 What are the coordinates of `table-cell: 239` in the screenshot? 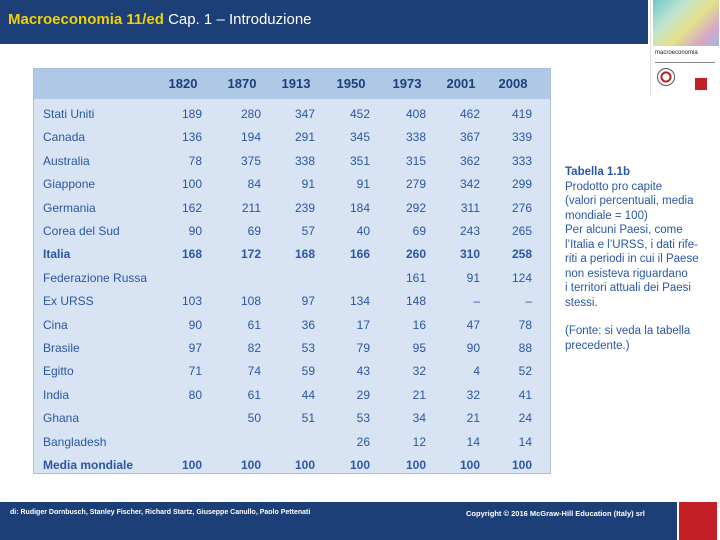 It's located at (304, 207).